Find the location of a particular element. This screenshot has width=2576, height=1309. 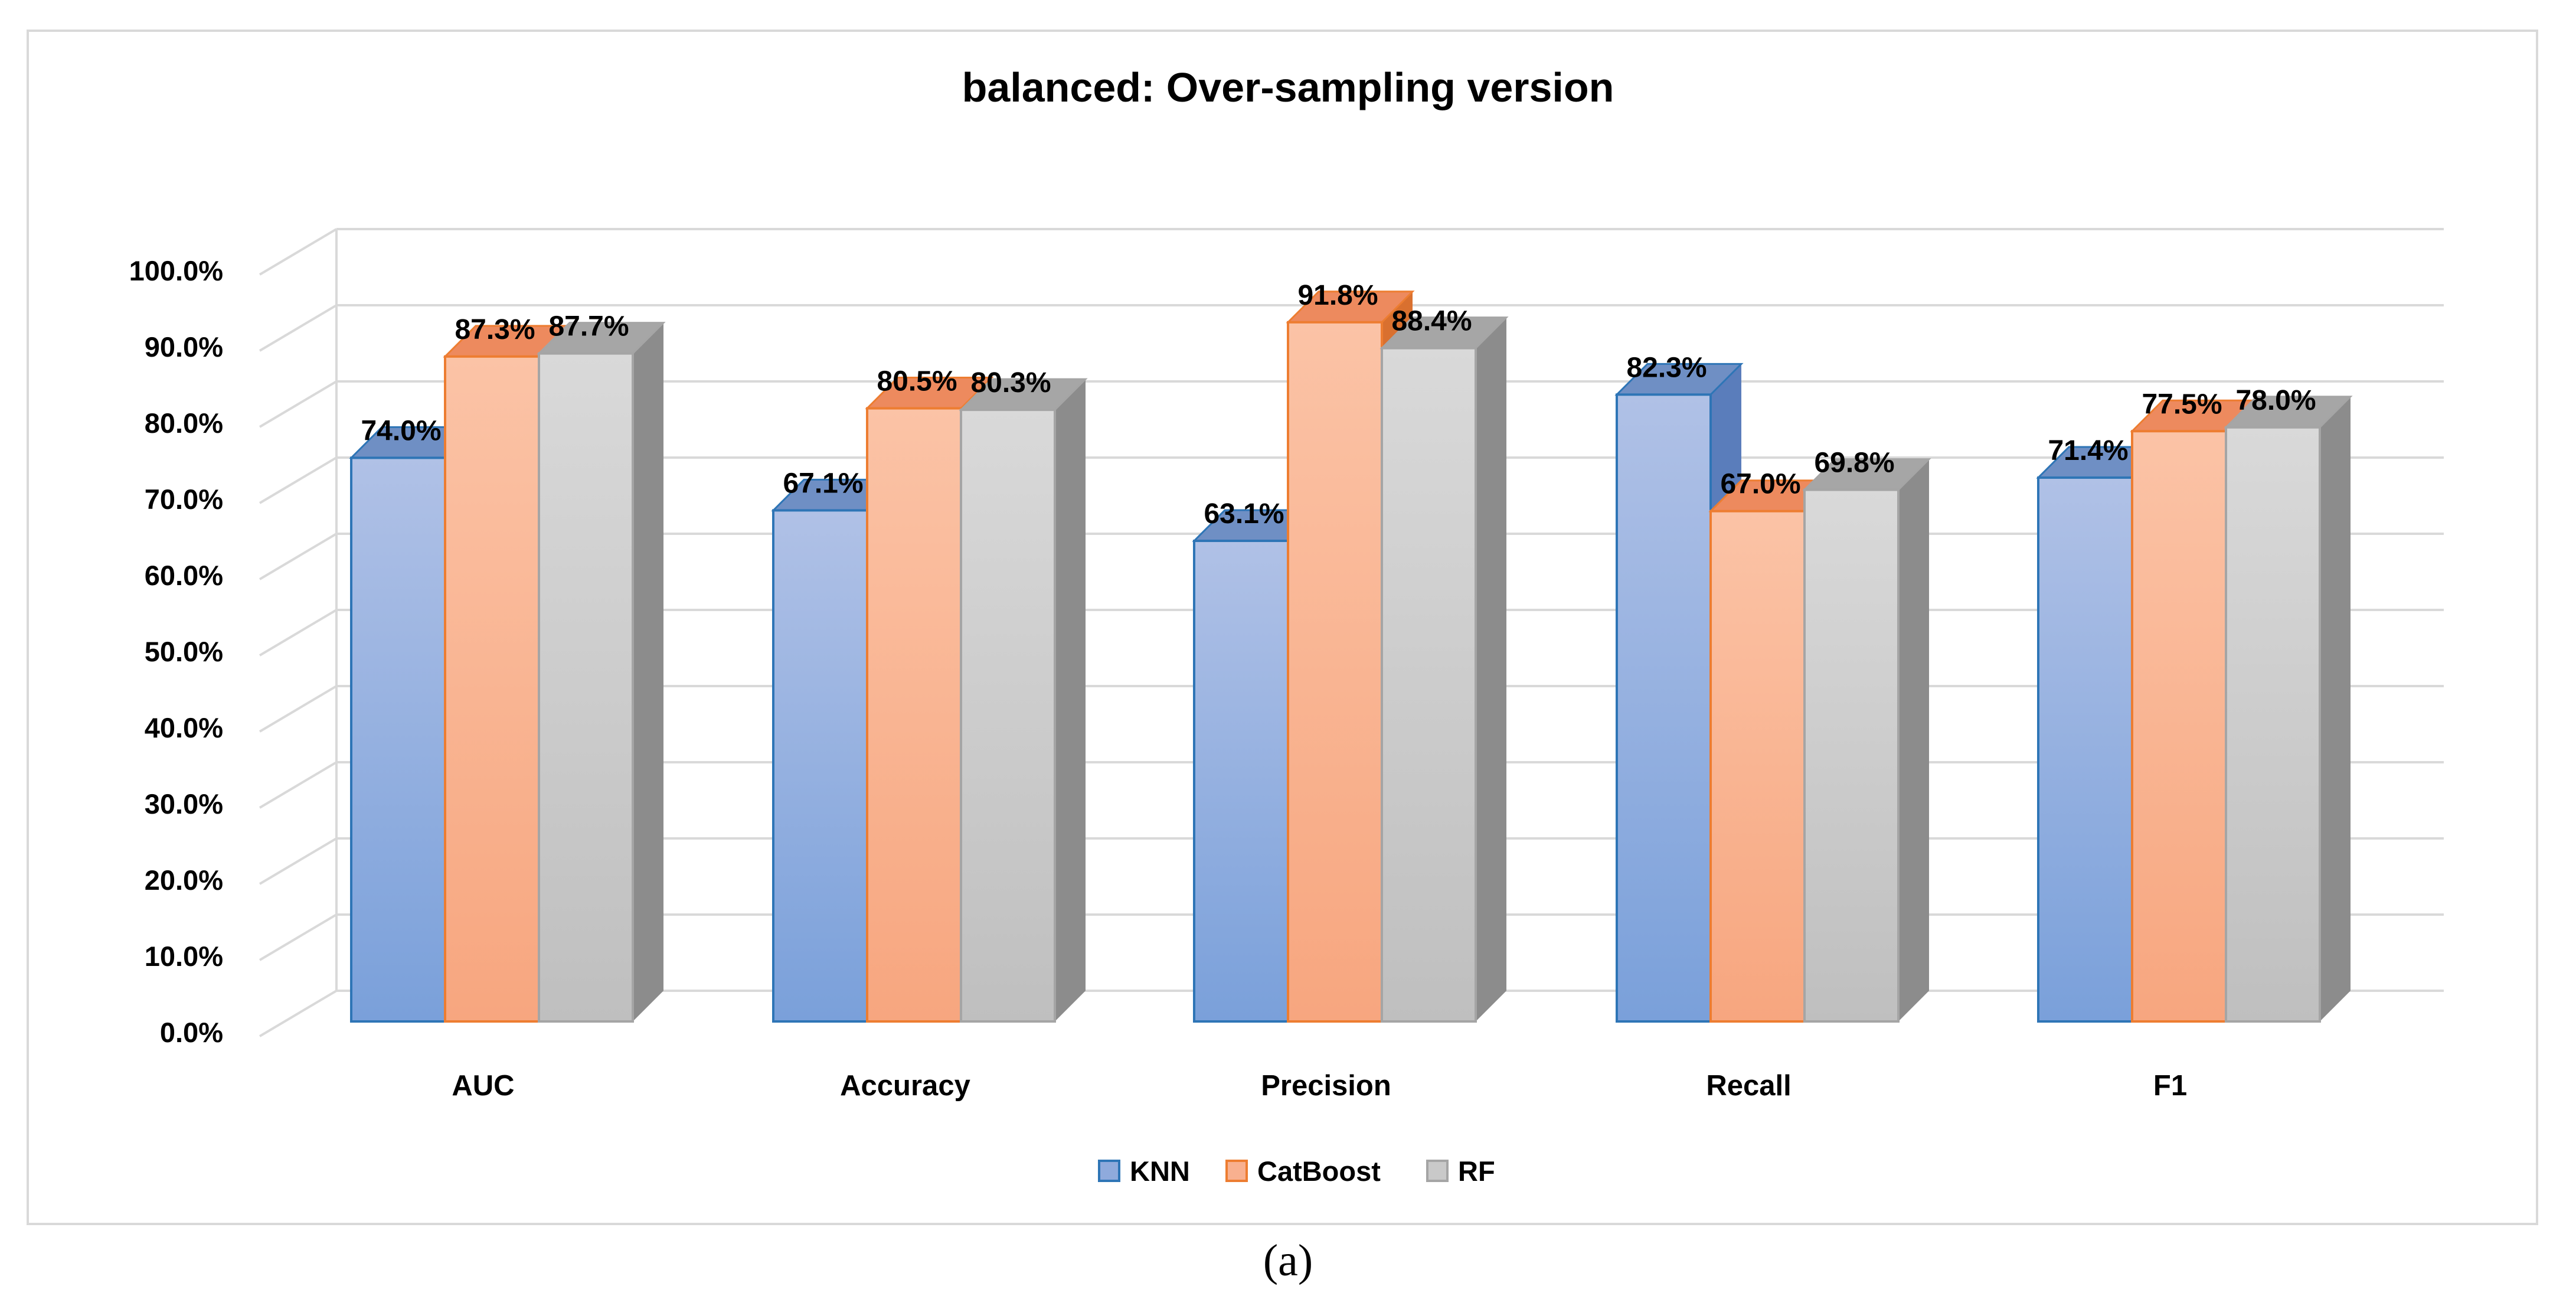

legend-label: CatBoost is located at coordinates (1319, 1171).